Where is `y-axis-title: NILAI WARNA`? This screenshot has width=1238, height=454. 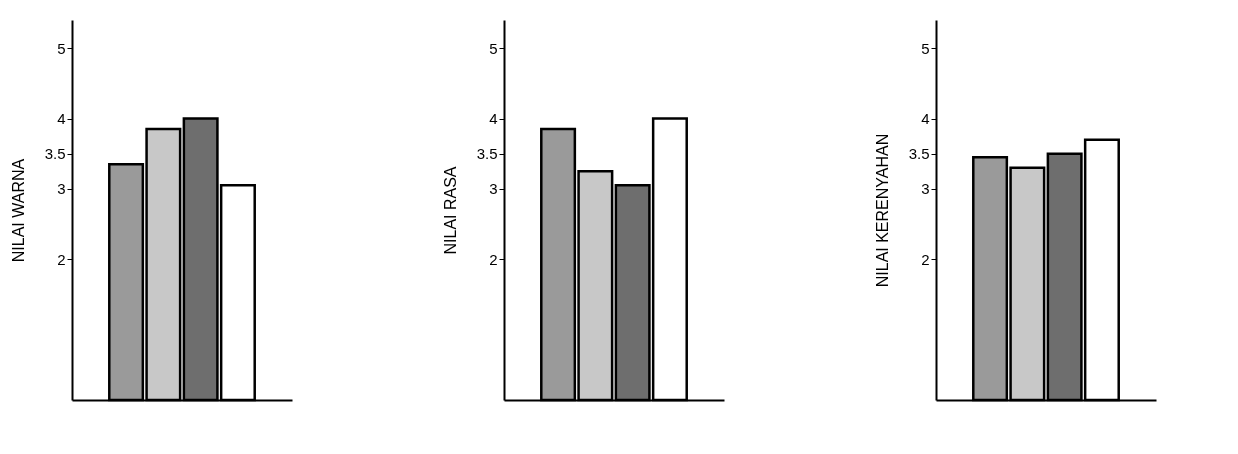 y-axis-title: NILAI WARNA is located at coordinates (18, 210).